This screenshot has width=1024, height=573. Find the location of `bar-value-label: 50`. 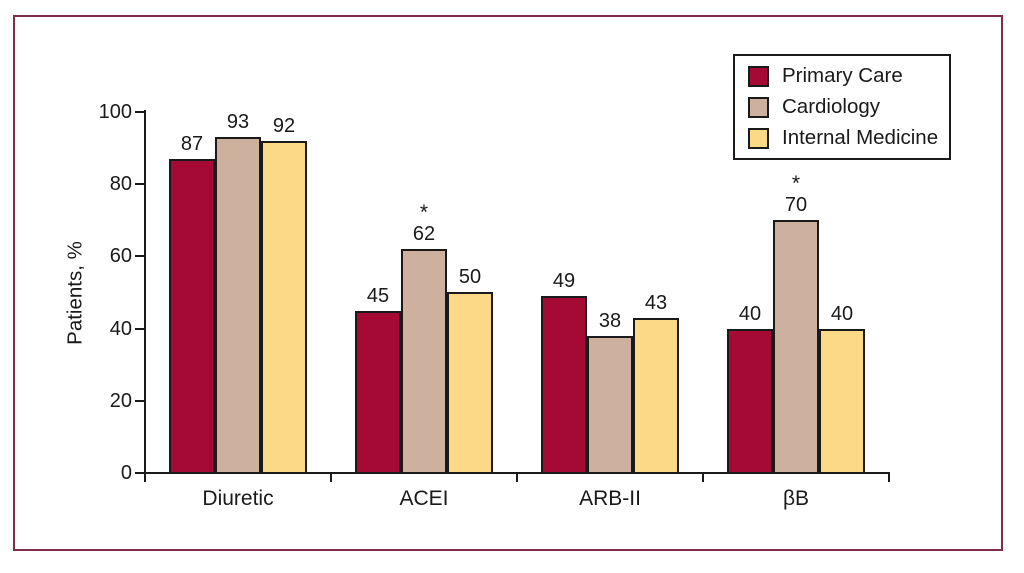

bar-value-label: 50 is located at coordinates (470, 277).